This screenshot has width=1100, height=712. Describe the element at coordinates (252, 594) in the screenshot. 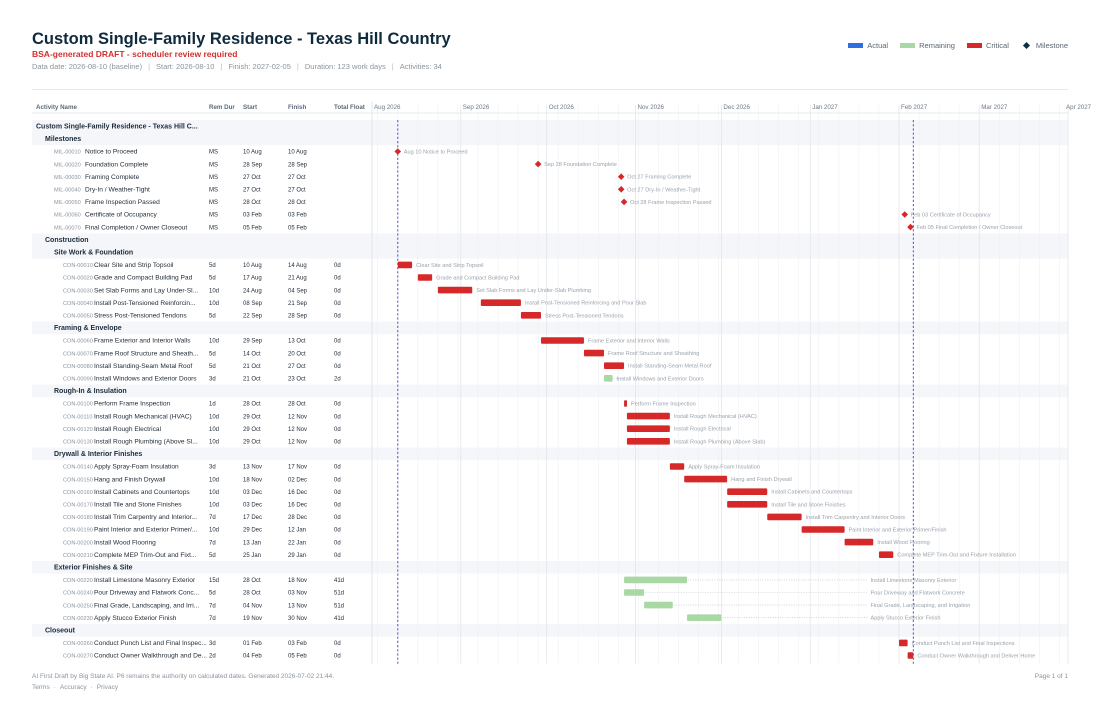

I see `start-date: 28 Oct` at that location.